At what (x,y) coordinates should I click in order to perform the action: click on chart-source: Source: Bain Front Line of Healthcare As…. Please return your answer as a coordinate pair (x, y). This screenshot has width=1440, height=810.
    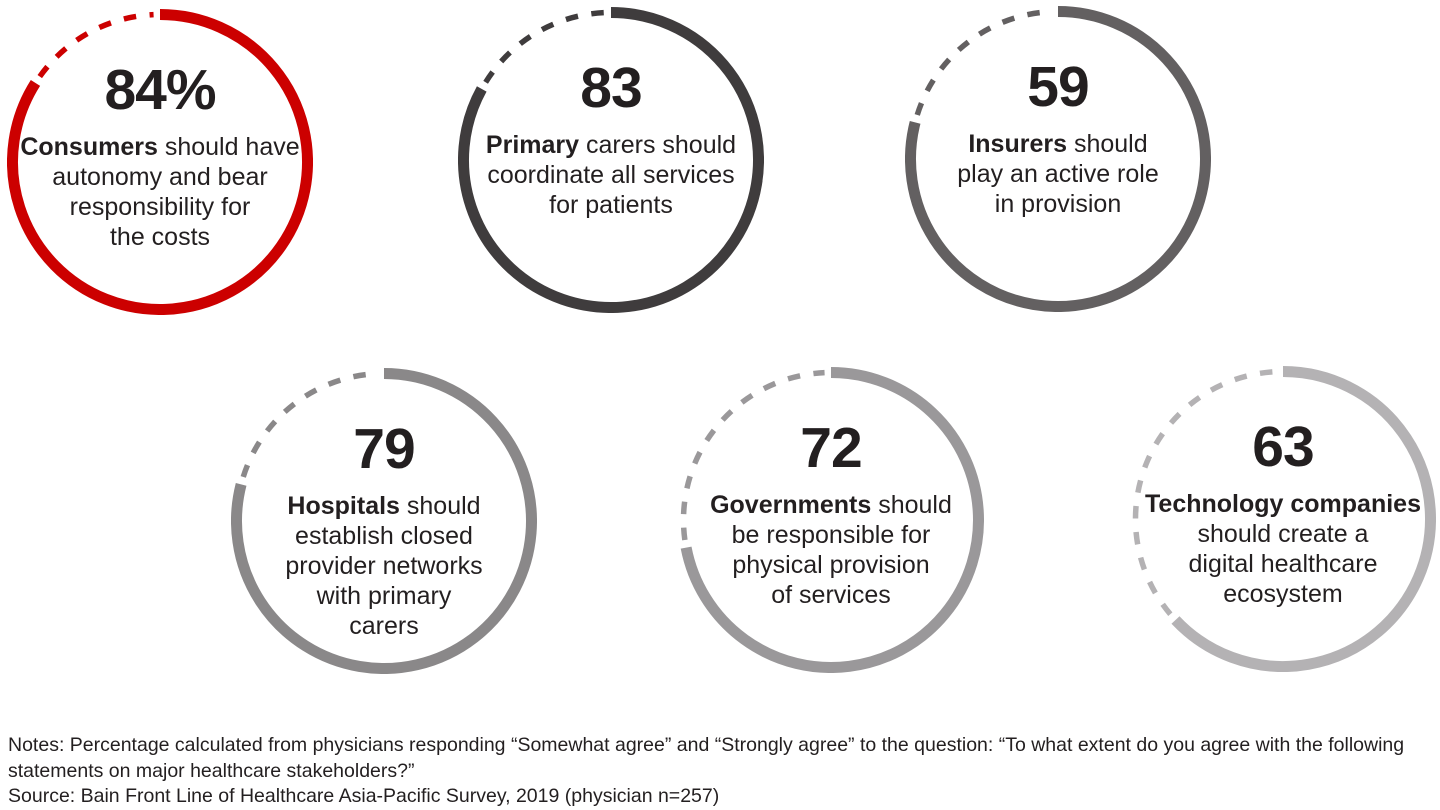
    Looking at the image, I should click on (364, 796).